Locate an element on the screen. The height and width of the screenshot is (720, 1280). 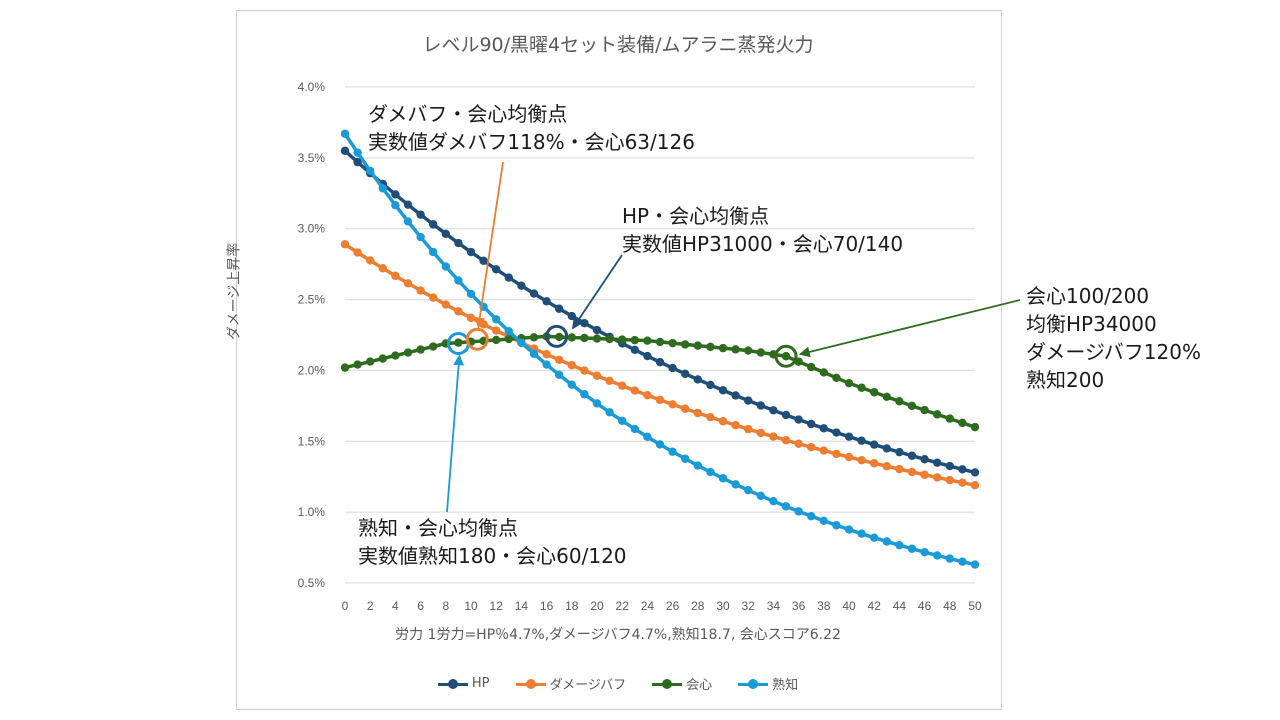
annotation-hp: HP・会心均衡点 実数値HP31000・会心70/140 is located at coordinates (763, 230).